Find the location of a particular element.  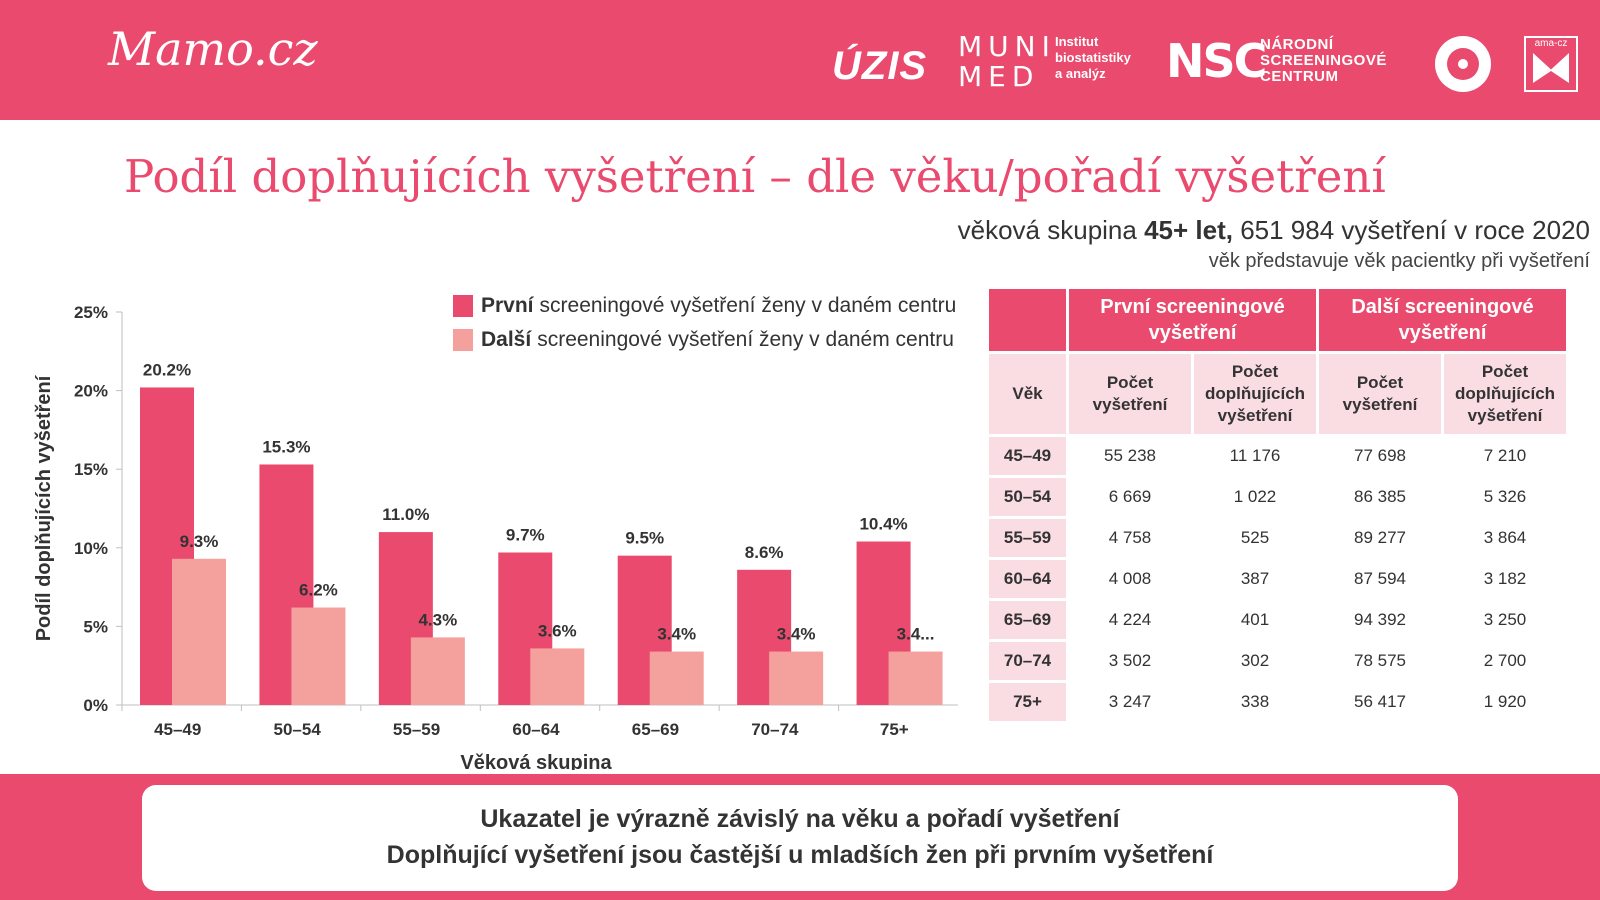

table-cell-age: 45–49 is located at coordinates (1027, 456).